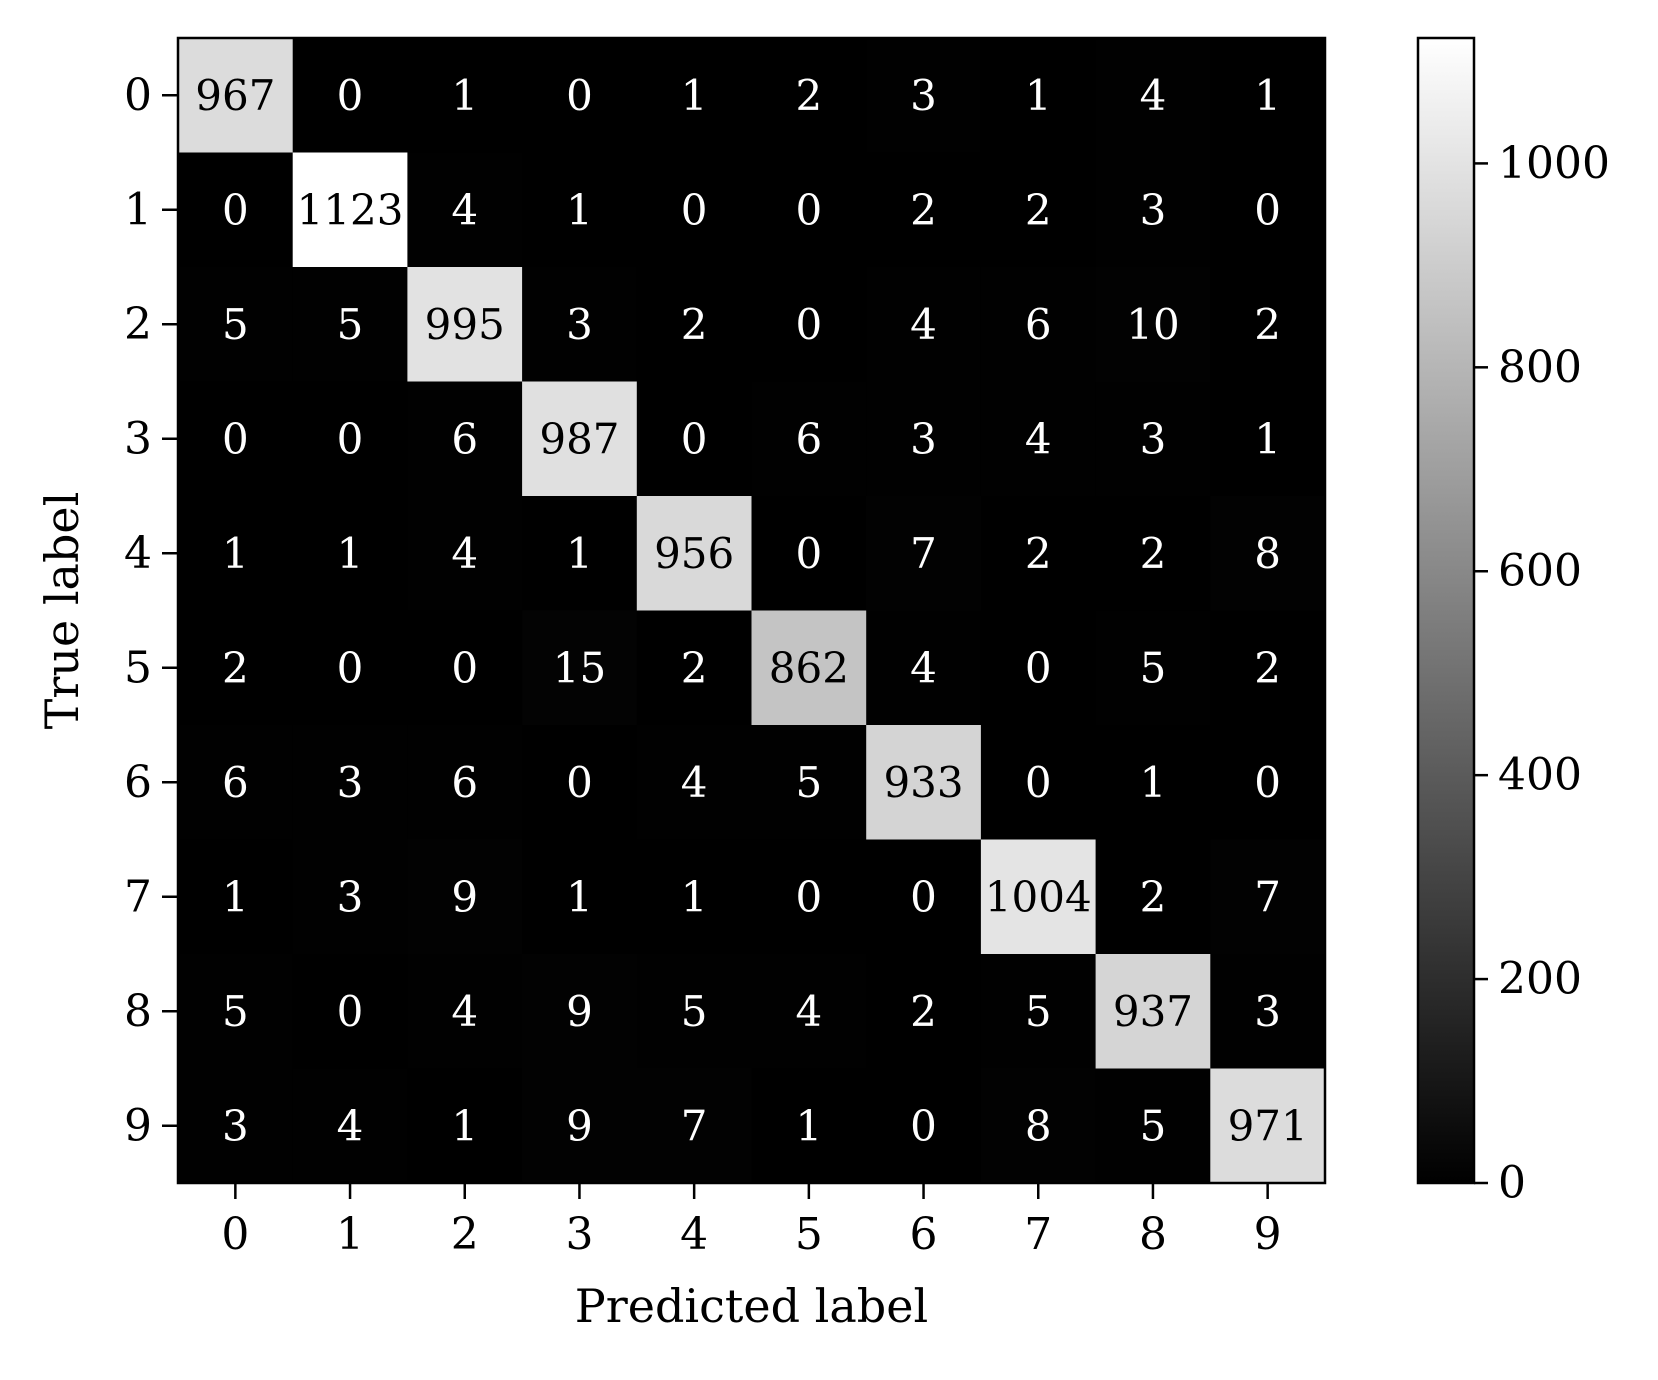  What do you see at coordinates (465, 210) in the screenshot?
I see `heatmap-cell-r1-c2` at bounding box center [465, 210].